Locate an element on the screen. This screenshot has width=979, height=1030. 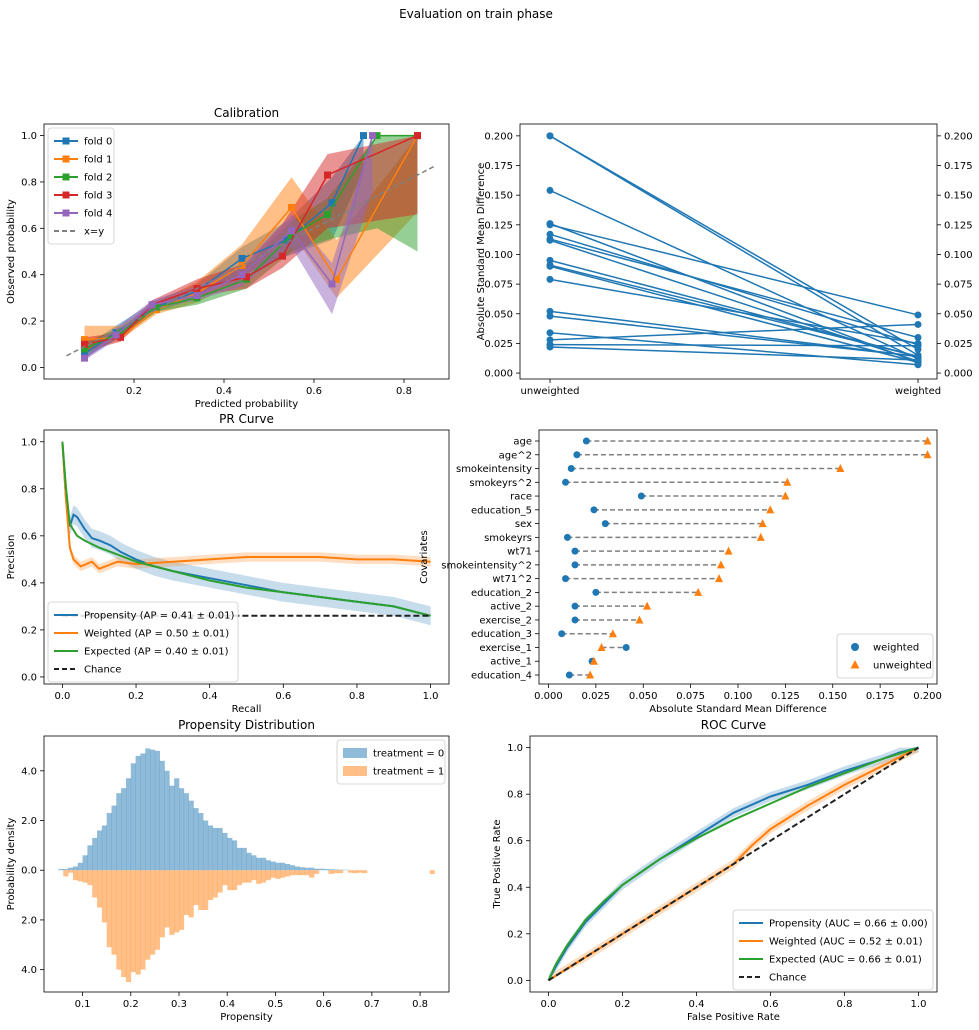
x-tick-label: 0.5 is located at coordinates (275, 1004).